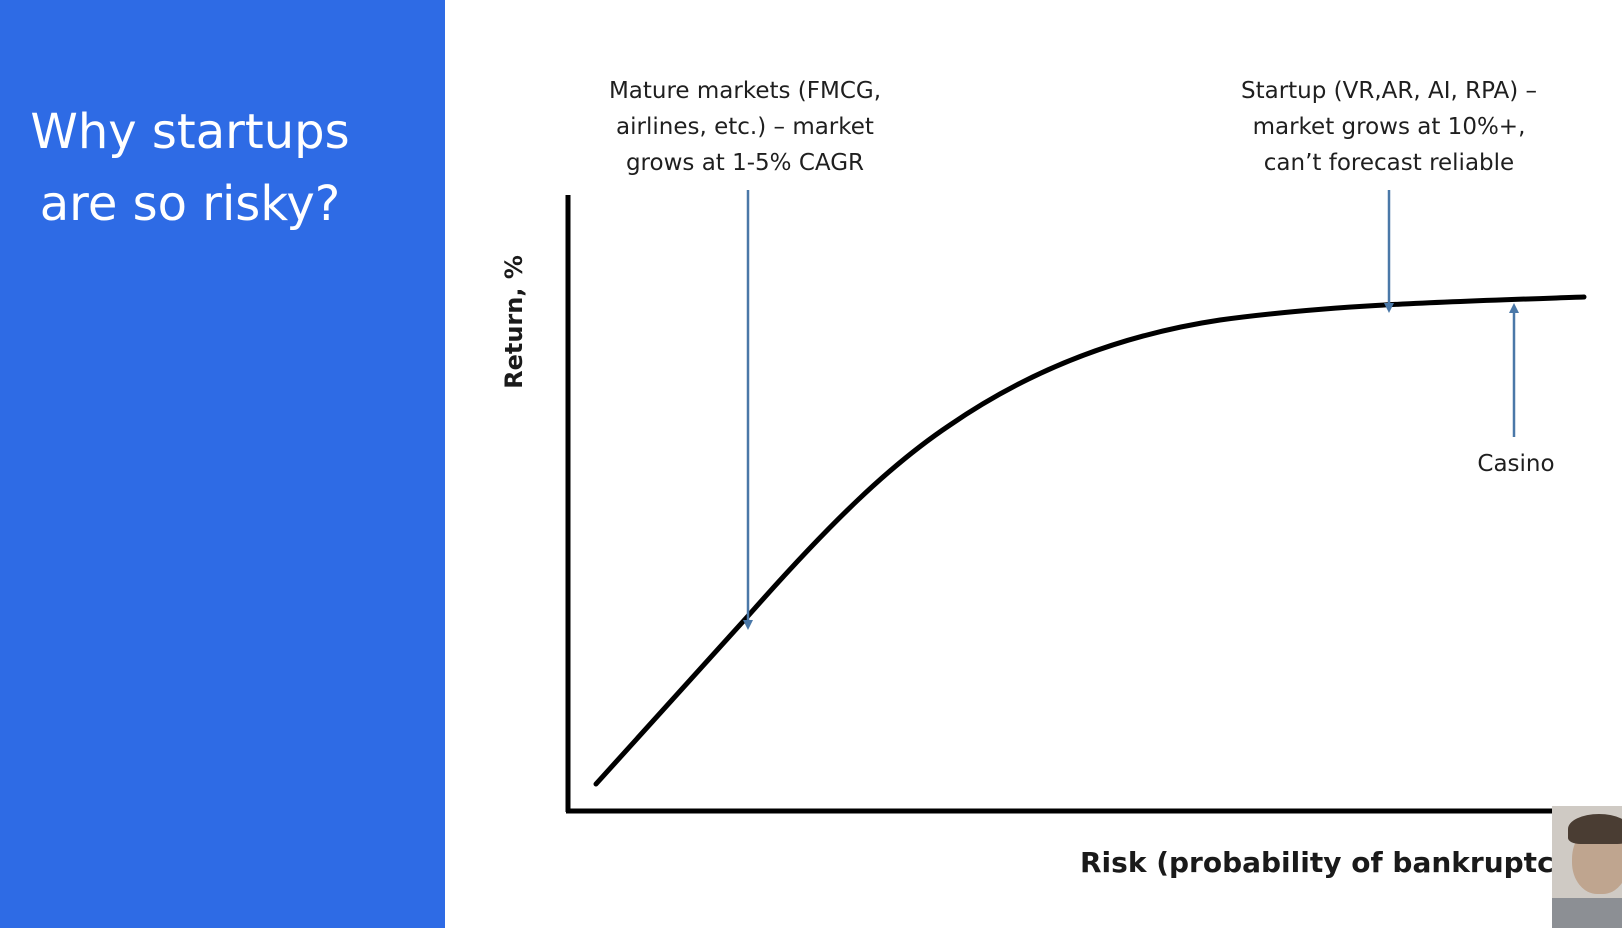  I want to click on slide-title-line-2: are so risky?, so click(190, 204).